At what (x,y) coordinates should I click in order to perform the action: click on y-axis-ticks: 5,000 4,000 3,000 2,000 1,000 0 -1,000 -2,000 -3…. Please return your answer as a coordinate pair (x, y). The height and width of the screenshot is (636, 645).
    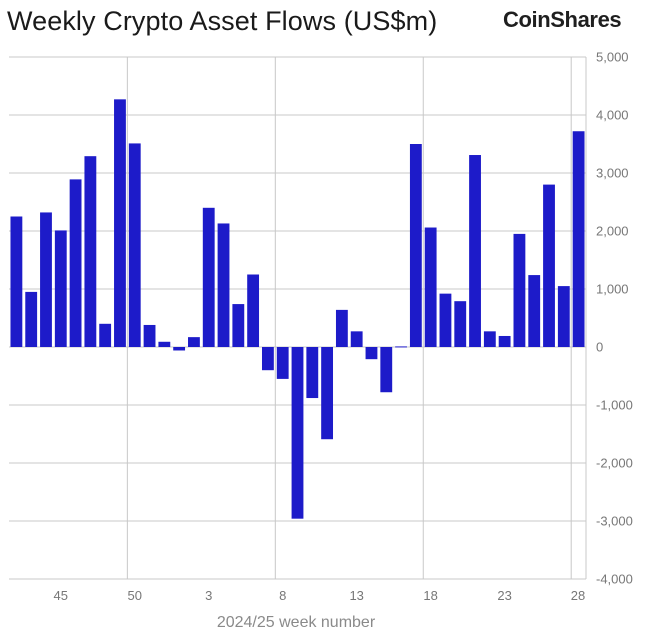
    Looking at the image, I should click on (614, 318).